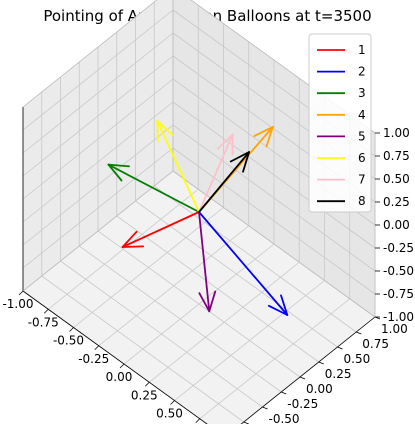  What do you see at coordinates (398, 317) in the screenshot?
I see `z-tick-label: -1.00` at bounding box center [398, 317].